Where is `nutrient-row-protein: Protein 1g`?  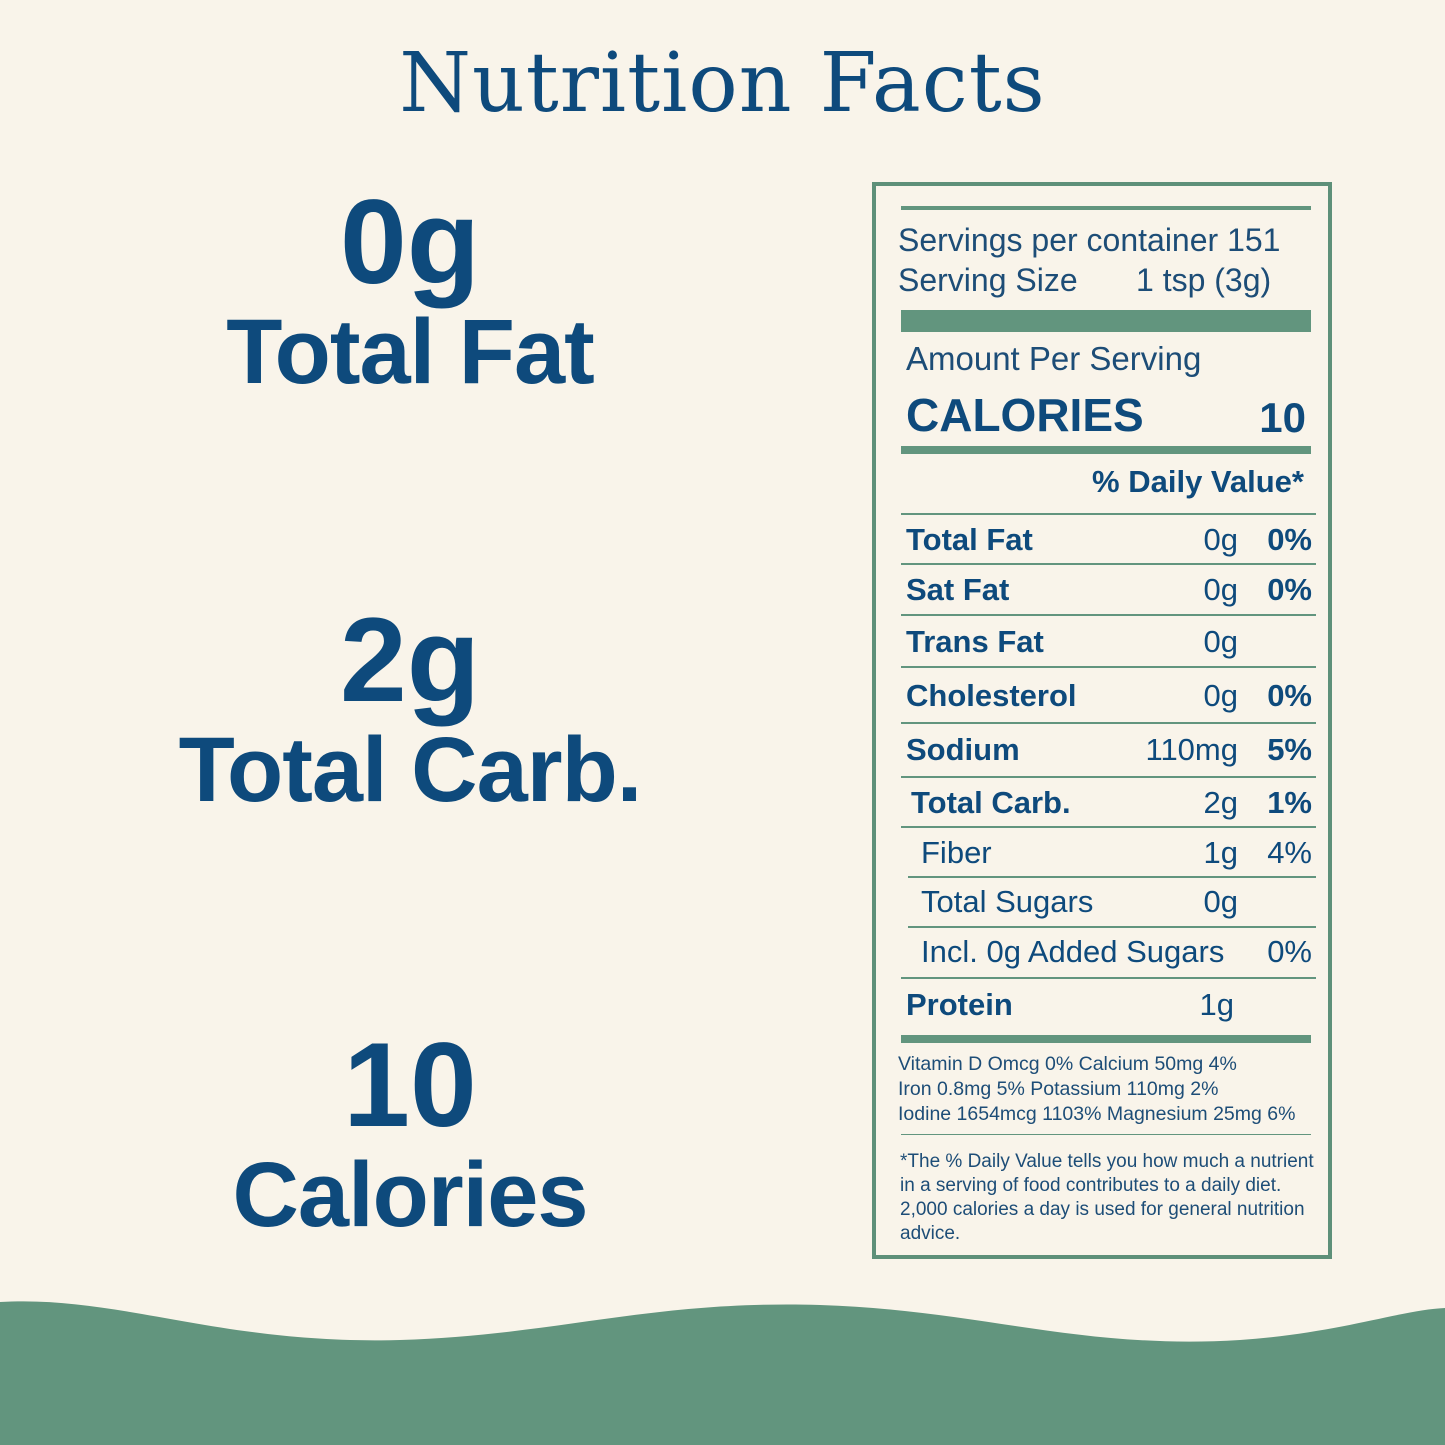
nutrient-row-protein: Protein 1g is located at coordinates (1108, 1004).